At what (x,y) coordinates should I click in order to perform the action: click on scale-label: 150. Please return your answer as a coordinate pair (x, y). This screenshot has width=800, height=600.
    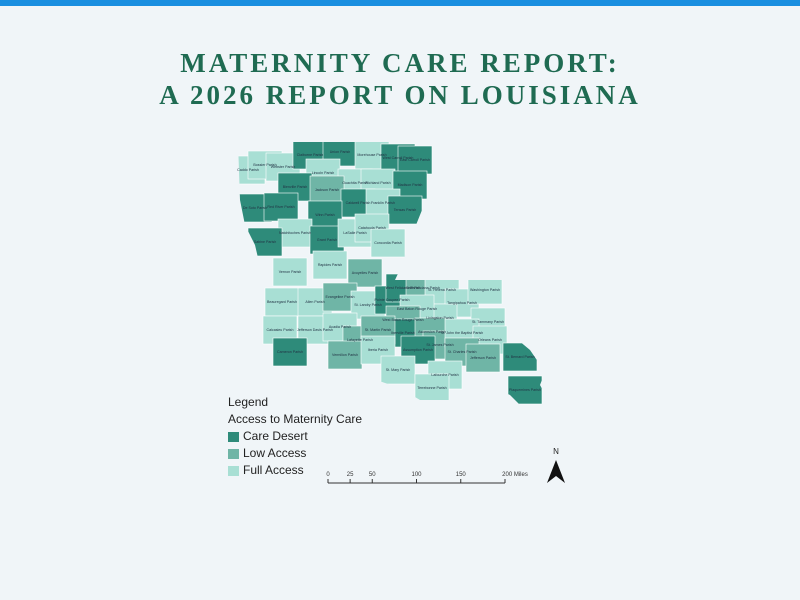
    Looking at the image, I should click on (461, 475).